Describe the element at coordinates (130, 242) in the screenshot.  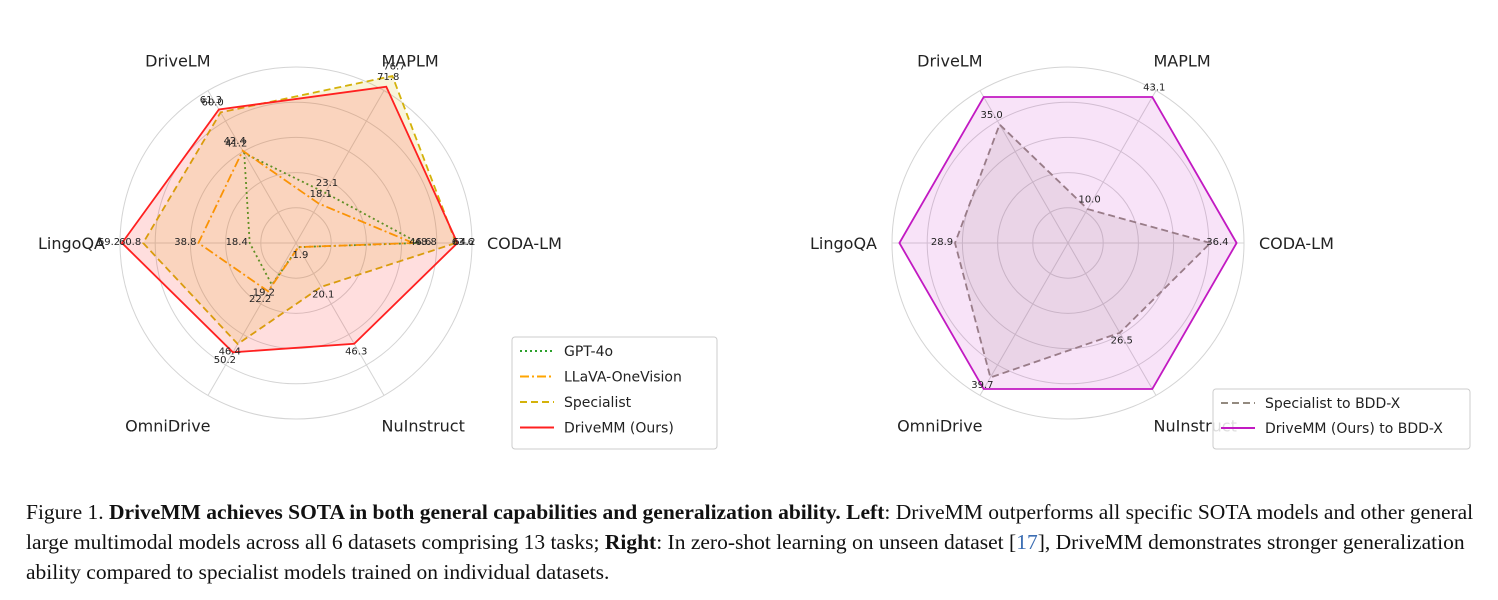
I see `value-label-specialist-lingoqa: 60.8` at that location.